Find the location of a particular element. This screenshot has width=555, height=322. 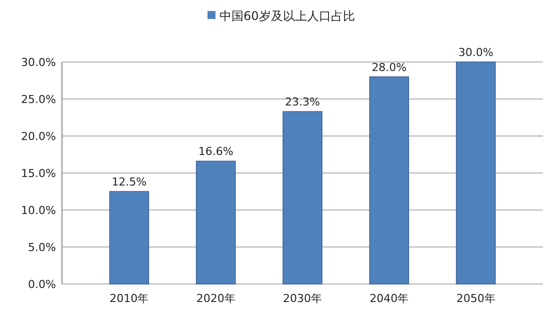

data-label: 23.3% is located at coordinates (302, 102).